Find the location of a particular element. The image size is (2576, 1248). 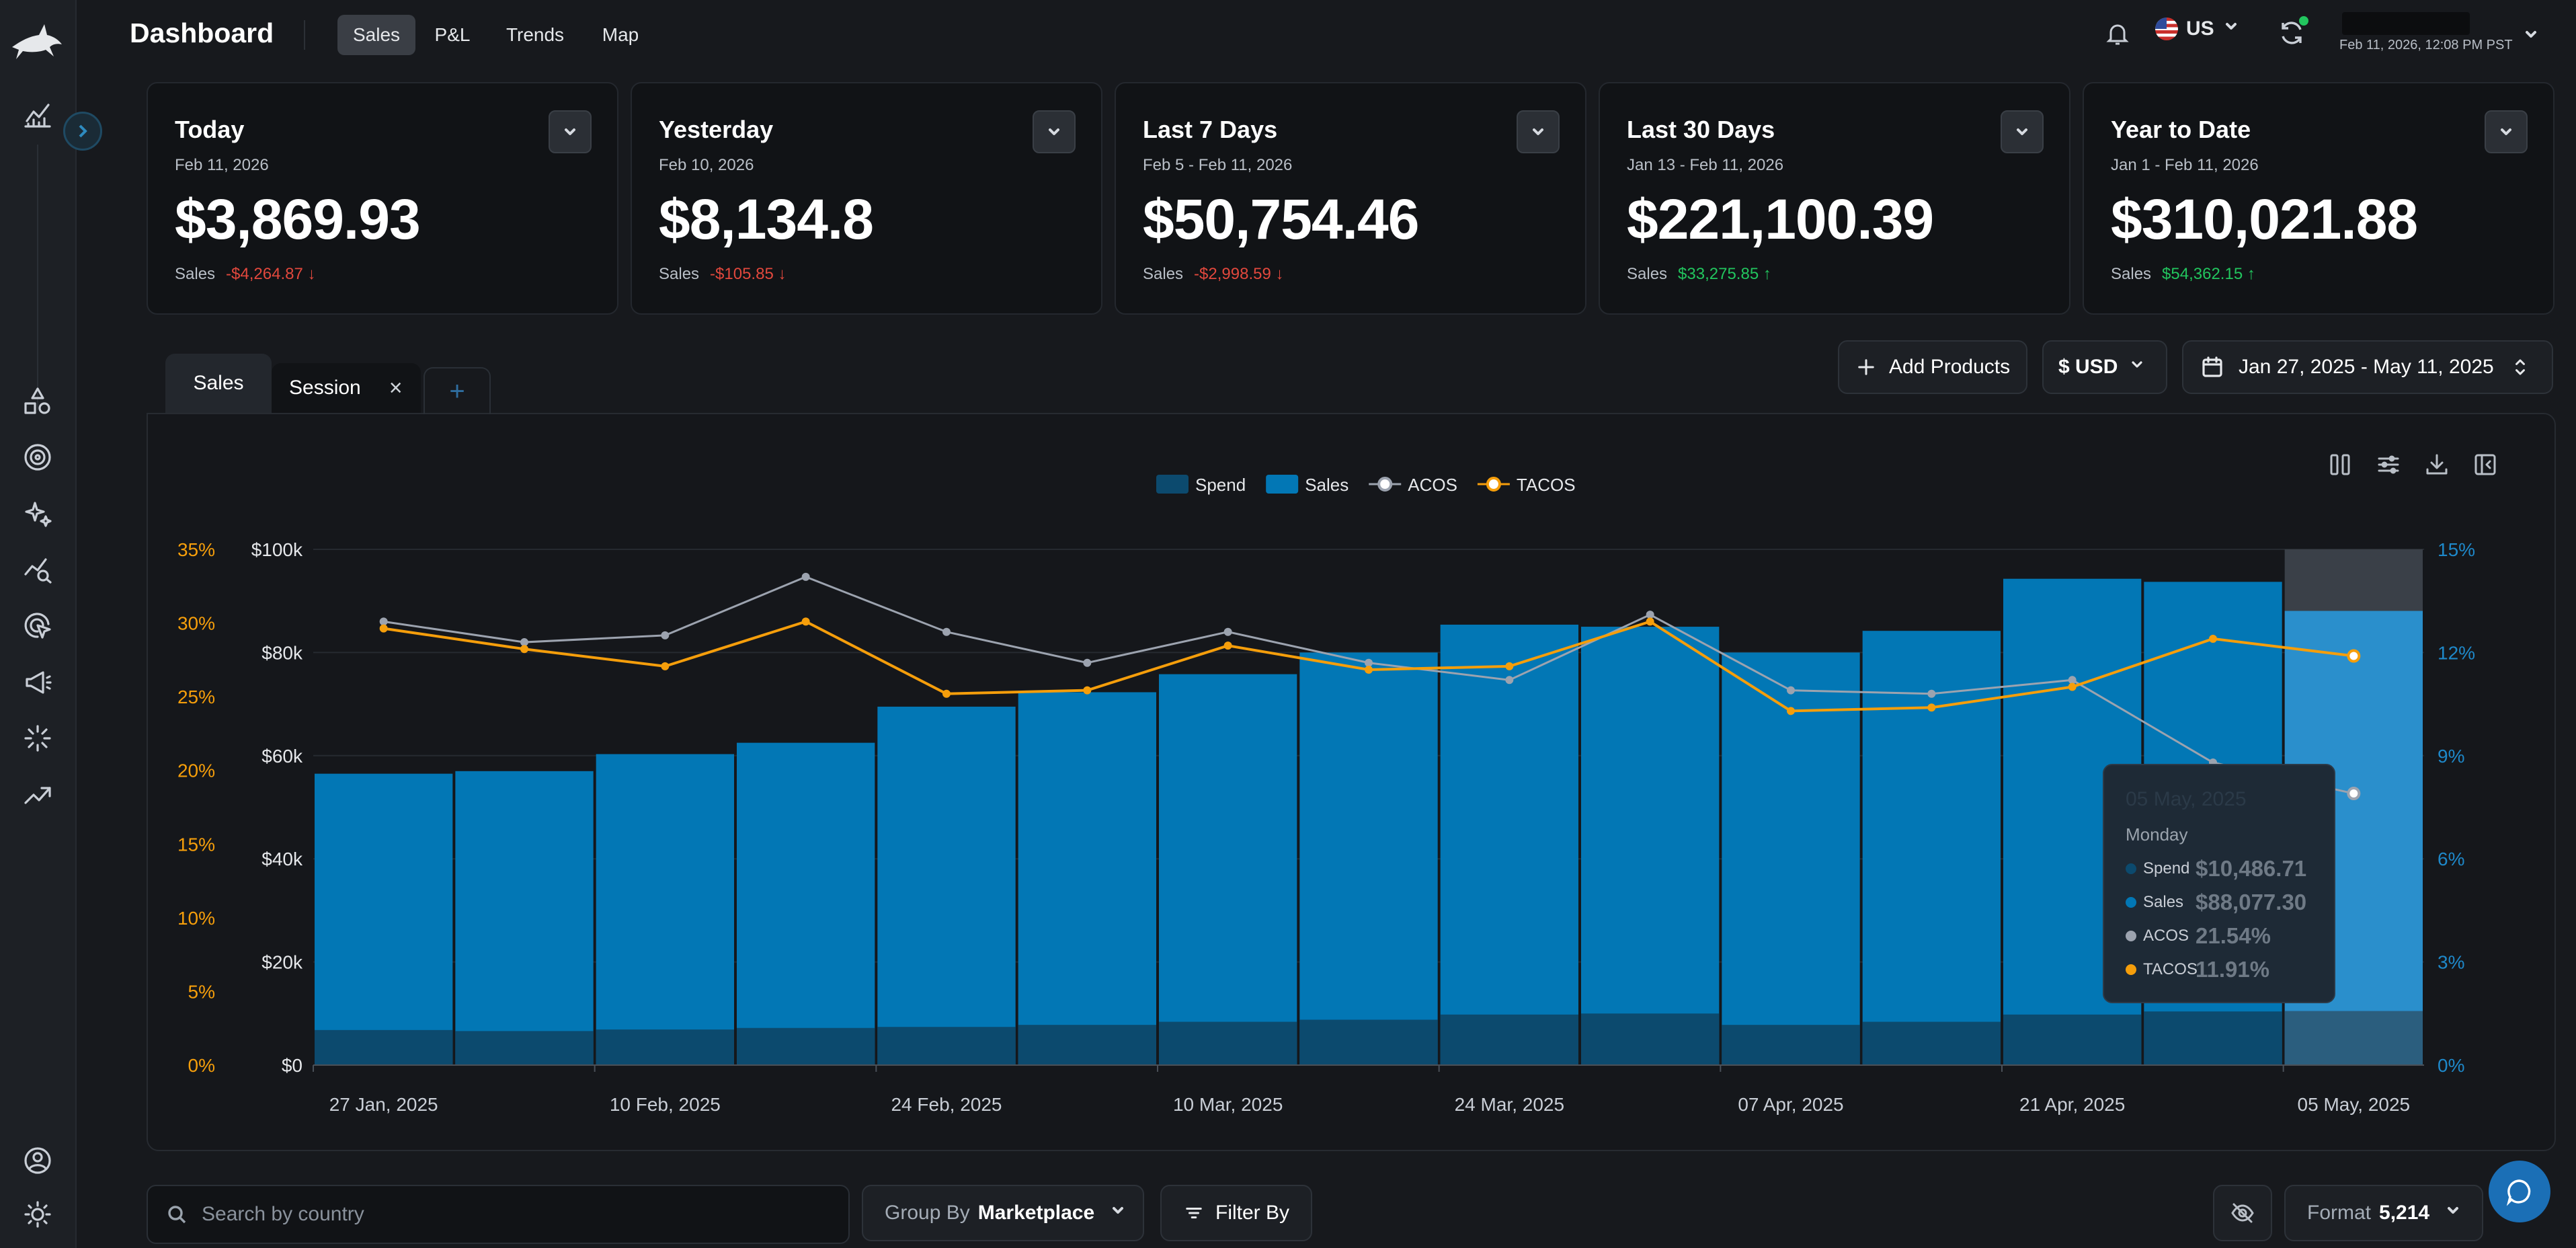

y-axis-tick-label: $0 is located at coordinates (292, 1065).